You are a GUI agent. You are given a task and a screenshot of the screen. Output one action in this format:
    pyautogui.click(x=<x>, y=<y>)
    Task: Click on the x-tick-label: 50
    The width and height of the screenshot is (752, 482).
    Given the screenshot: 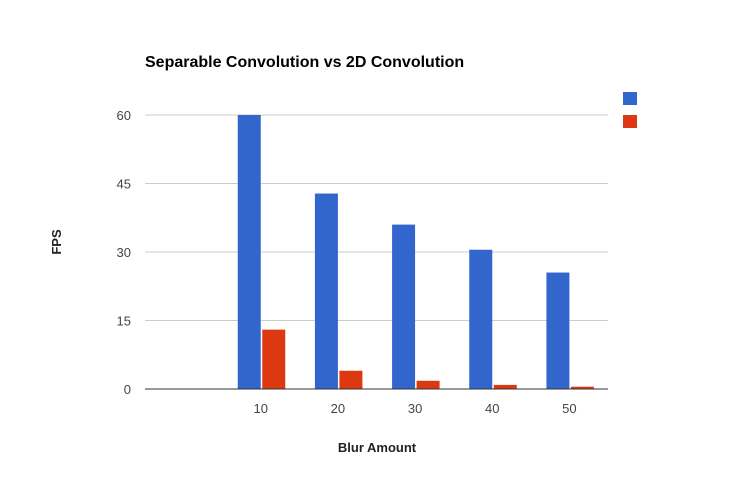 What is the action you would take?
    pyautogui.click(x=569, y=408)
    